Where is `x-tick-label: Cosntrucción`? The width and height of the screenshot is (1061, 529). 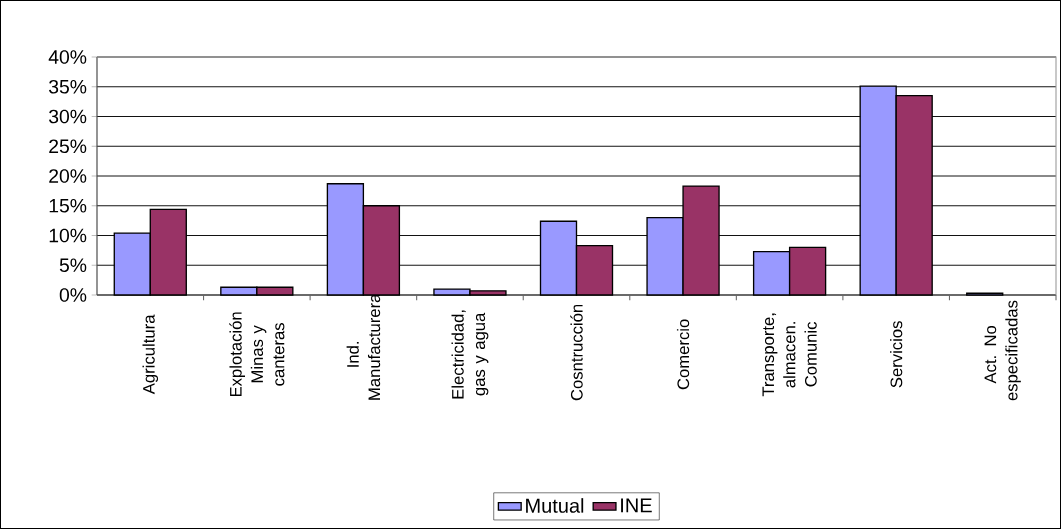 x-tick-label: Cosntrucción is located at coordinates (576, 352).